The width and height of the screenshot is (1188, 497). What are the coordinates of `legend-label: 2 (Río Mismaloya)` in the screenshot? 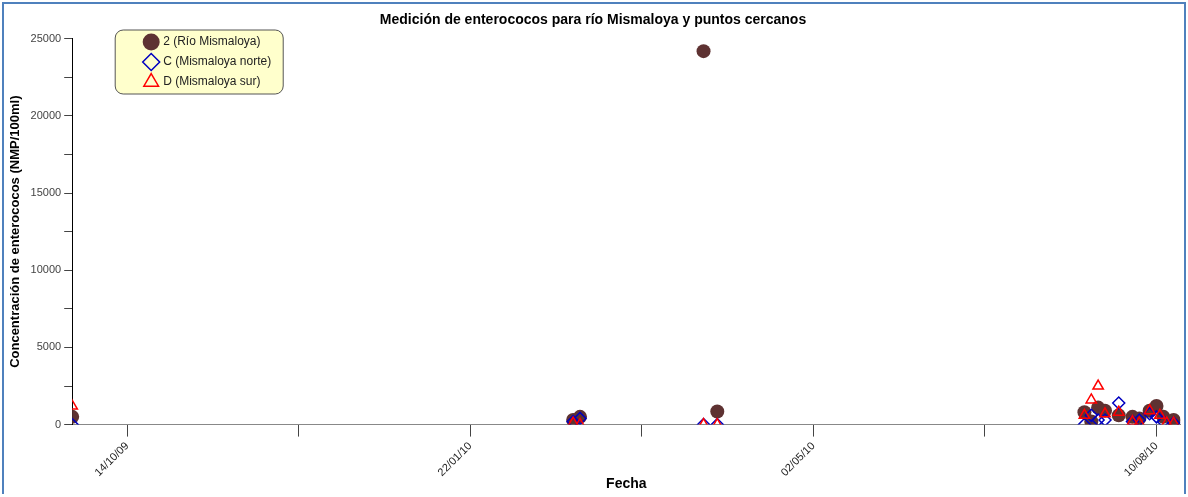 It's located at (212, 41).